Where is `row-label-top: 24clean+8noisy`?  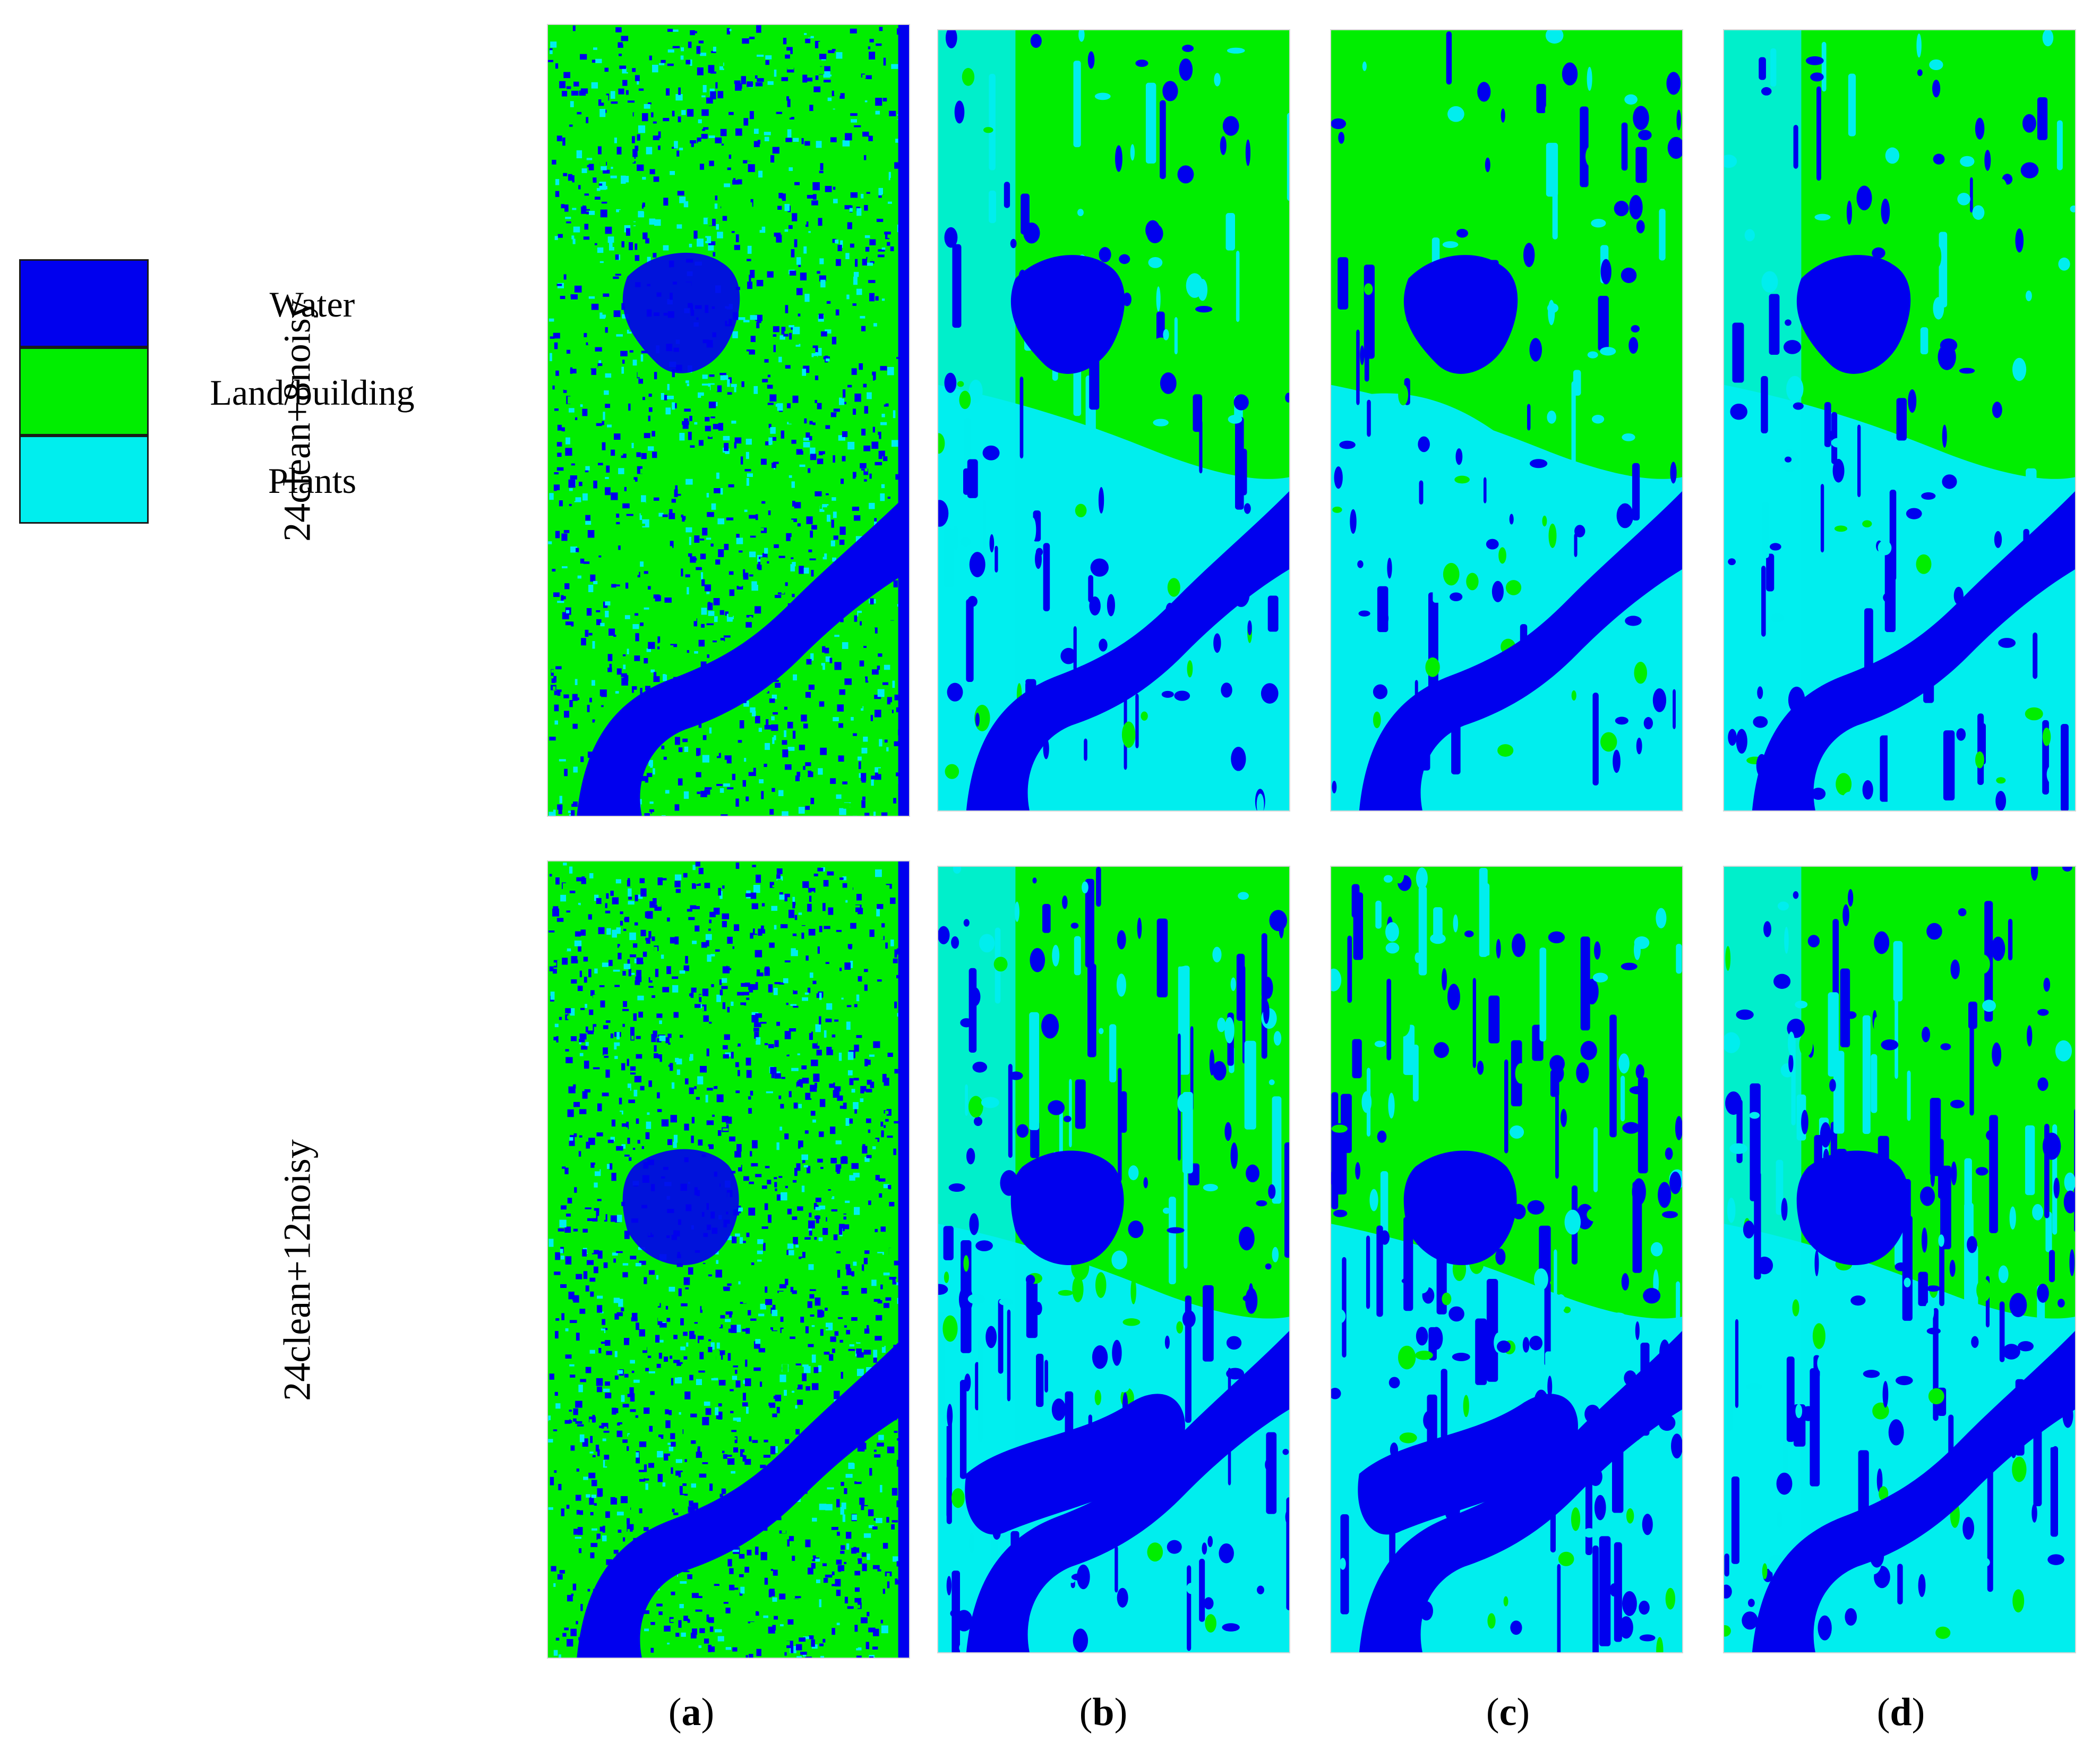
row-label-top: 24clean+8noisy is located at coordinates (297, 420).